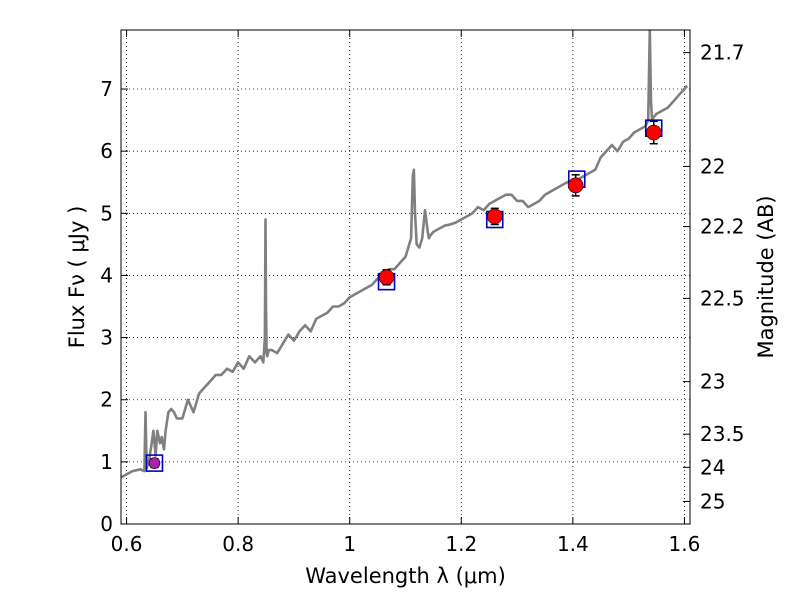 This screenshot has width=800, height=600. I want to click on x-tick-label: 0.8, so click(238, 544).